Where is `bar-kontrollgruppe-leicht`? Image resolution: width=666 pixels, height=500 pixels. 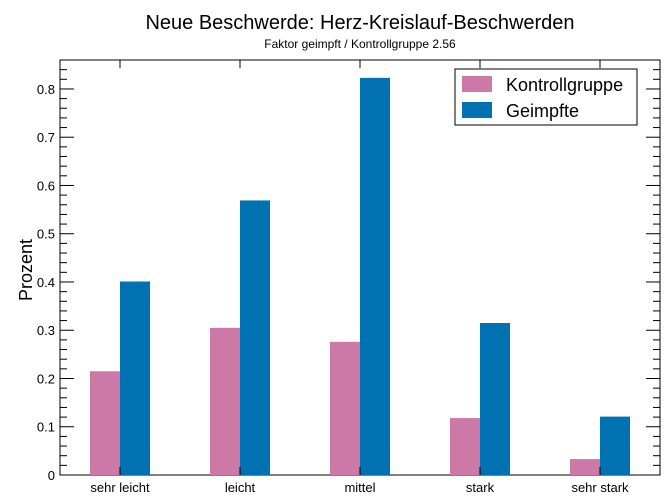
bar-kontrollgruppe-leicht is located at coordinates (225, 401).